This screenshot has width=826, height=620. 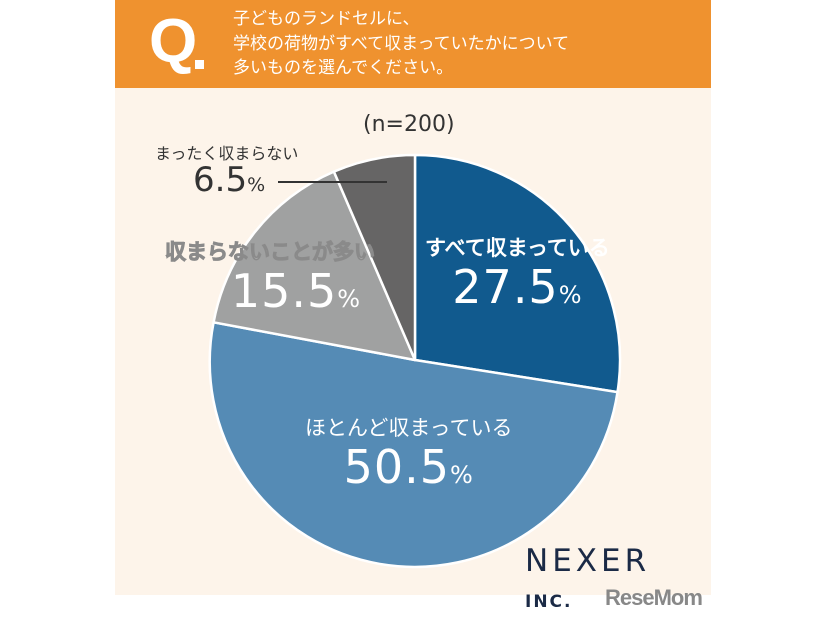 I want to click on label-never-fit: まったく収まらない, so click(x=227, y=153).